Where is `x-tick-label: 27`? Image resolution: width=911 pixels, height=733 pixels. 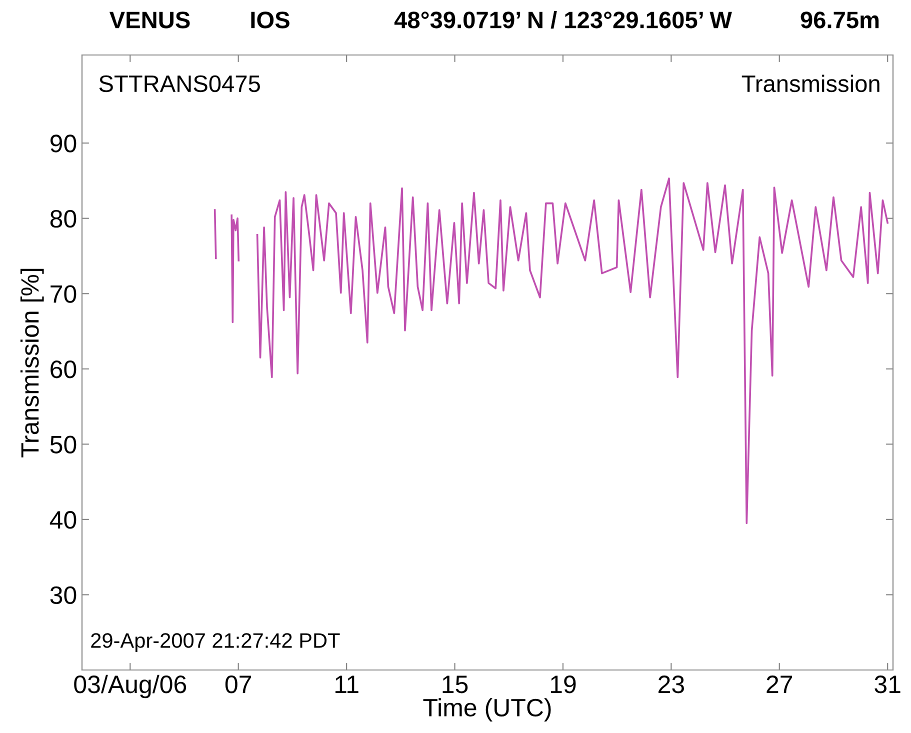 x-tick-label: 27 is located at coordinates (779, 684).